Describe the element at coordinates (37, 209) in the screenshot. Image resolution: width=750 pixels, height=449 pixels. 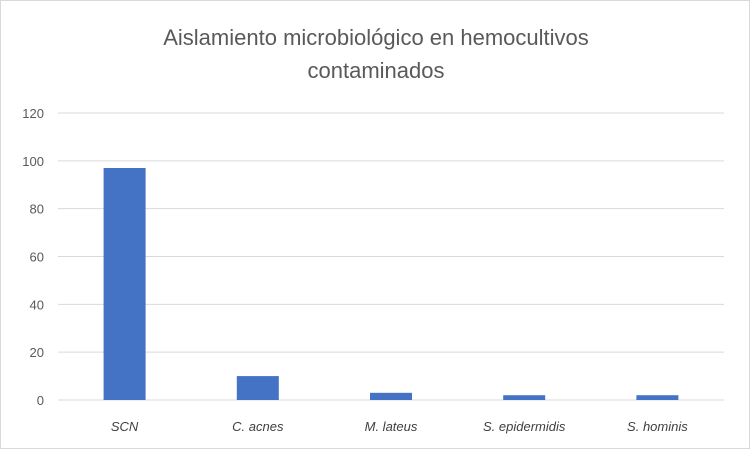
I see `y-tick-label-4: 80` at that location.